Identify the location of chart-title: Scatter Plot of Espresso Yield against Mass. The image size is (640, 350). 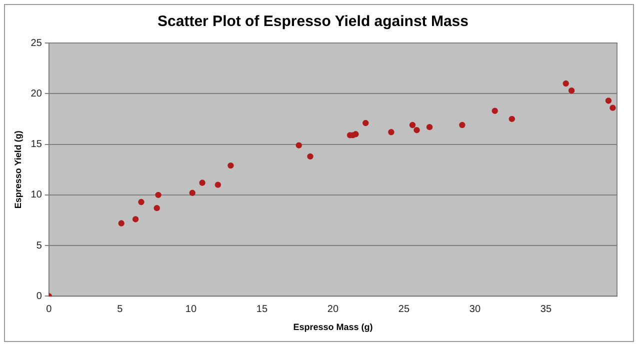
(313, 21).